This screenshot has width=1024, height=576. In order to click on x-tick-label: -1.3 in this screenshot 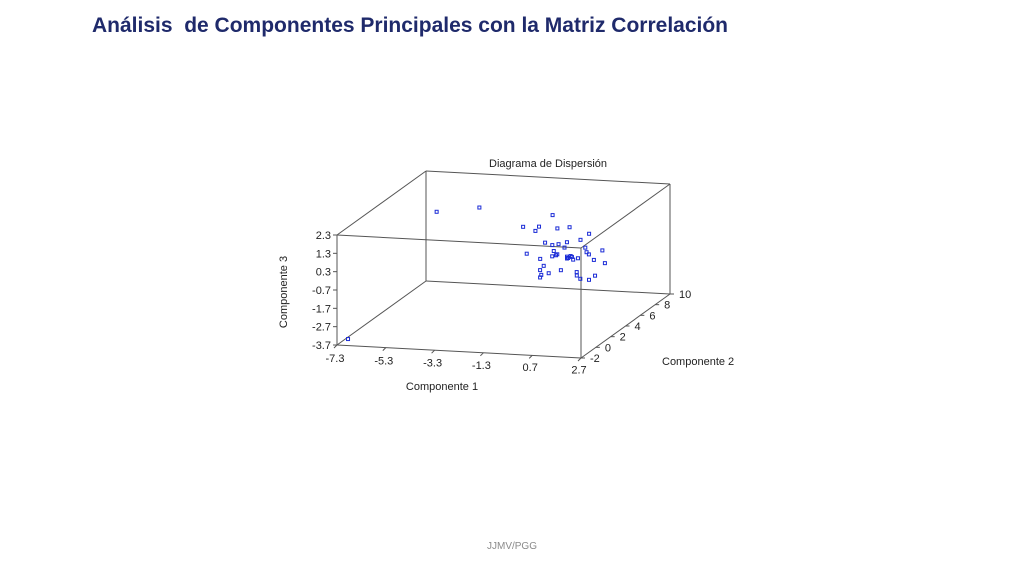, I will do `click(481, 366)`.